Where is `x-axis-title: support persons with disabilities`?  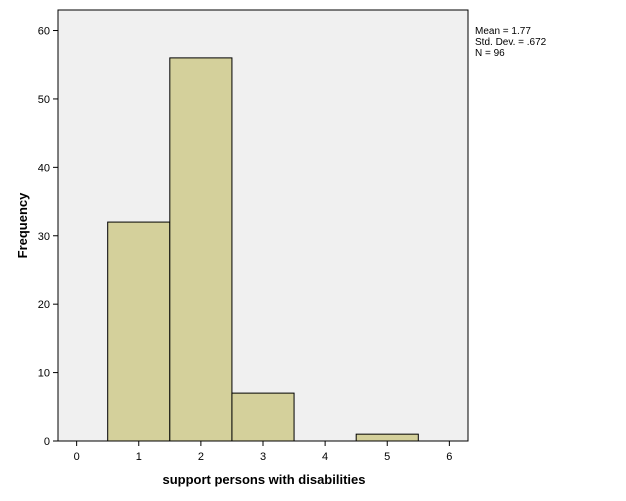
x-axis-title: support persons with disabilities is located at coordinates (264, 479).